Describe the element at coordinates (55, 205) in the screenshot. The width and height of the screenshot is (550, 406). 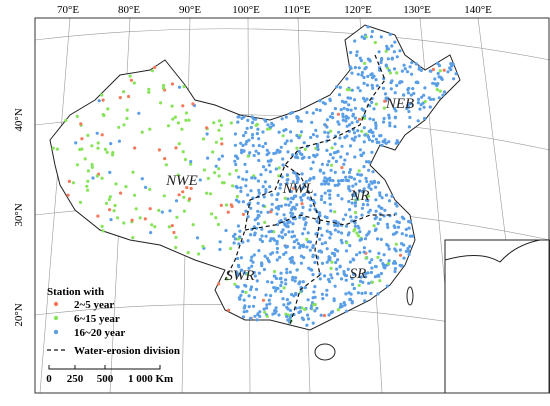
I see `meridian` at that location.